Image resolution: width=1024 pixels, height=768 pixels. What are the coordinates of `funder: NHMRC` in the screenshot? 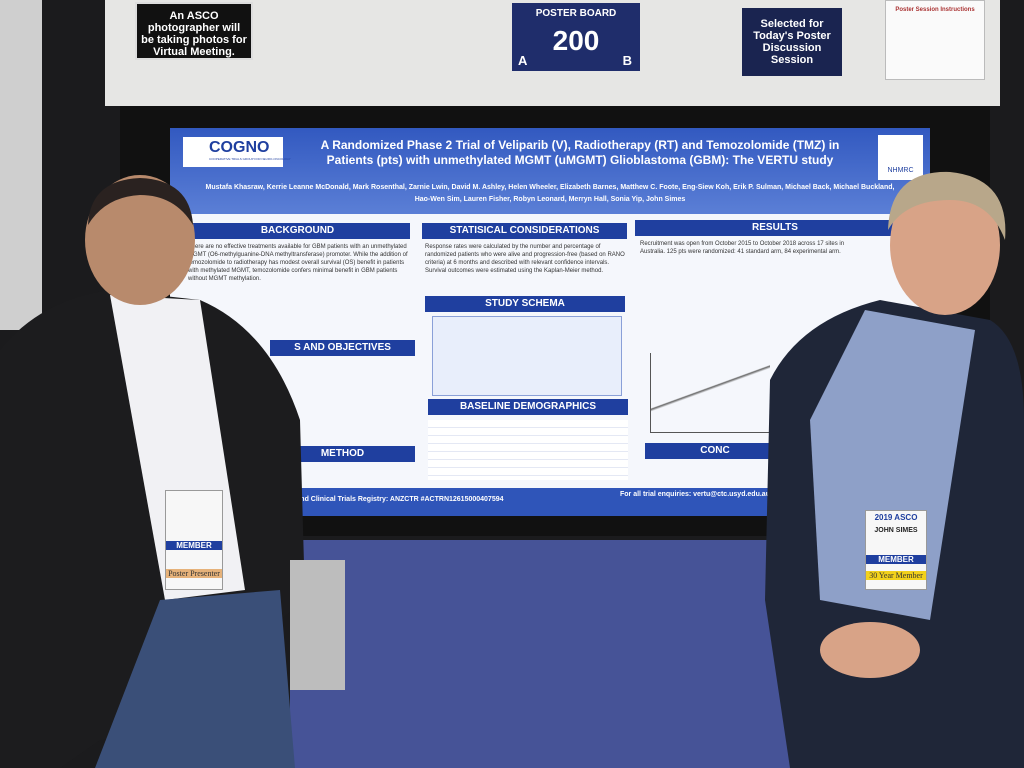 It's located at (900, 157).